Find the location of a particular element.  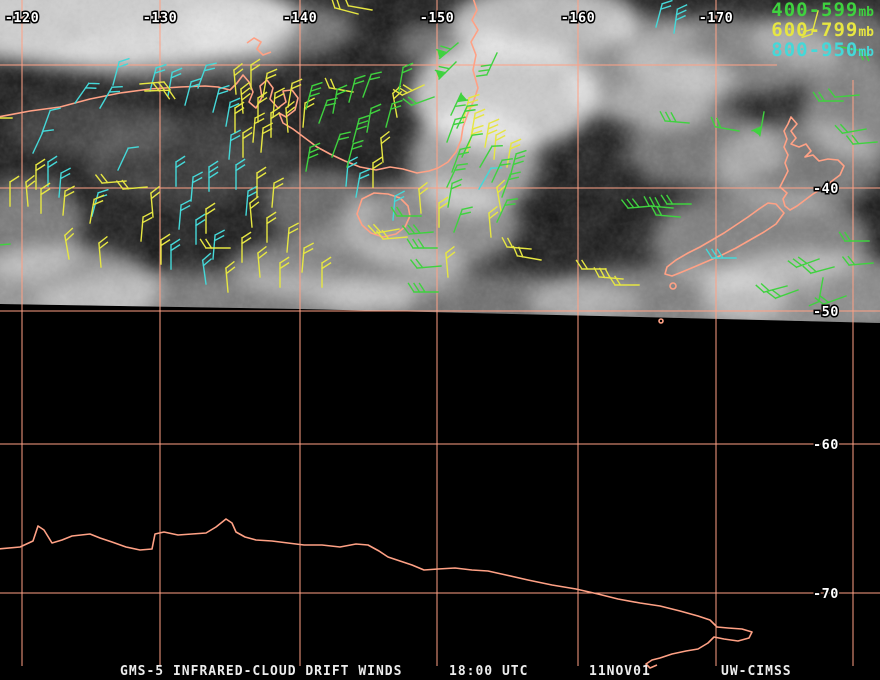

latitude-label: -50 is located at coordinates (826, 312).